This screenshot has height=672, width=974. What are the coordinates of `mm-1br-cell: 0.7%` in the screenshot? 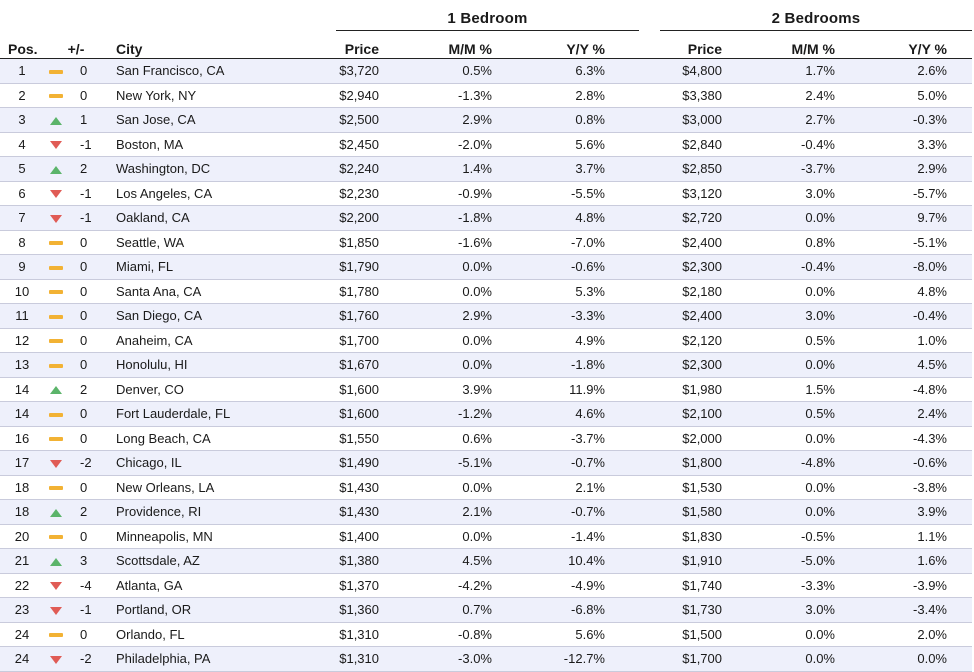 It's located at (460, 610).